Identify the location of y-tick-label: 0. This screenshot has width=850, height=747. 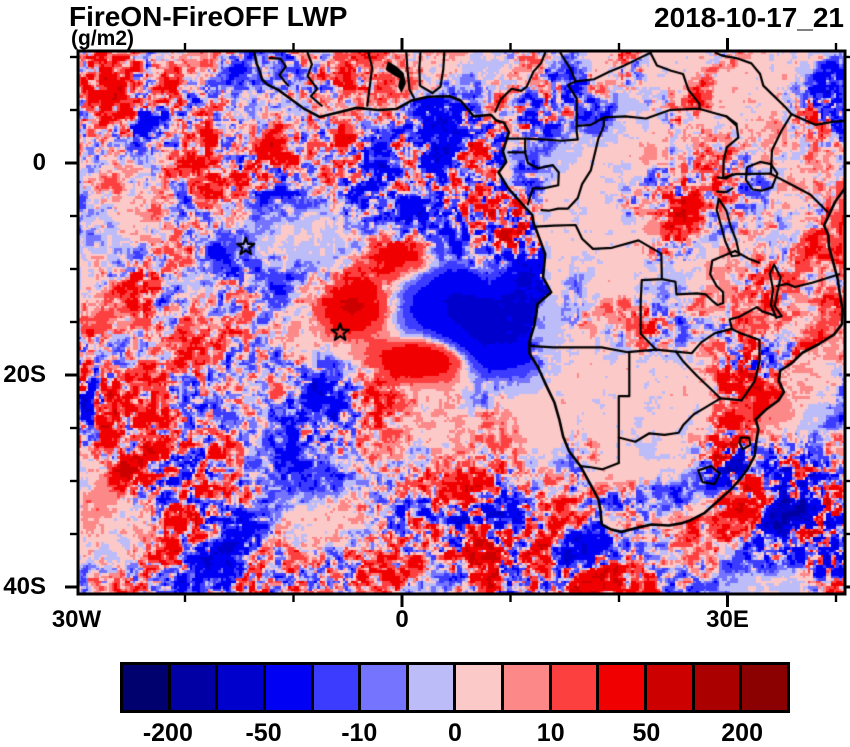
(39, 162).